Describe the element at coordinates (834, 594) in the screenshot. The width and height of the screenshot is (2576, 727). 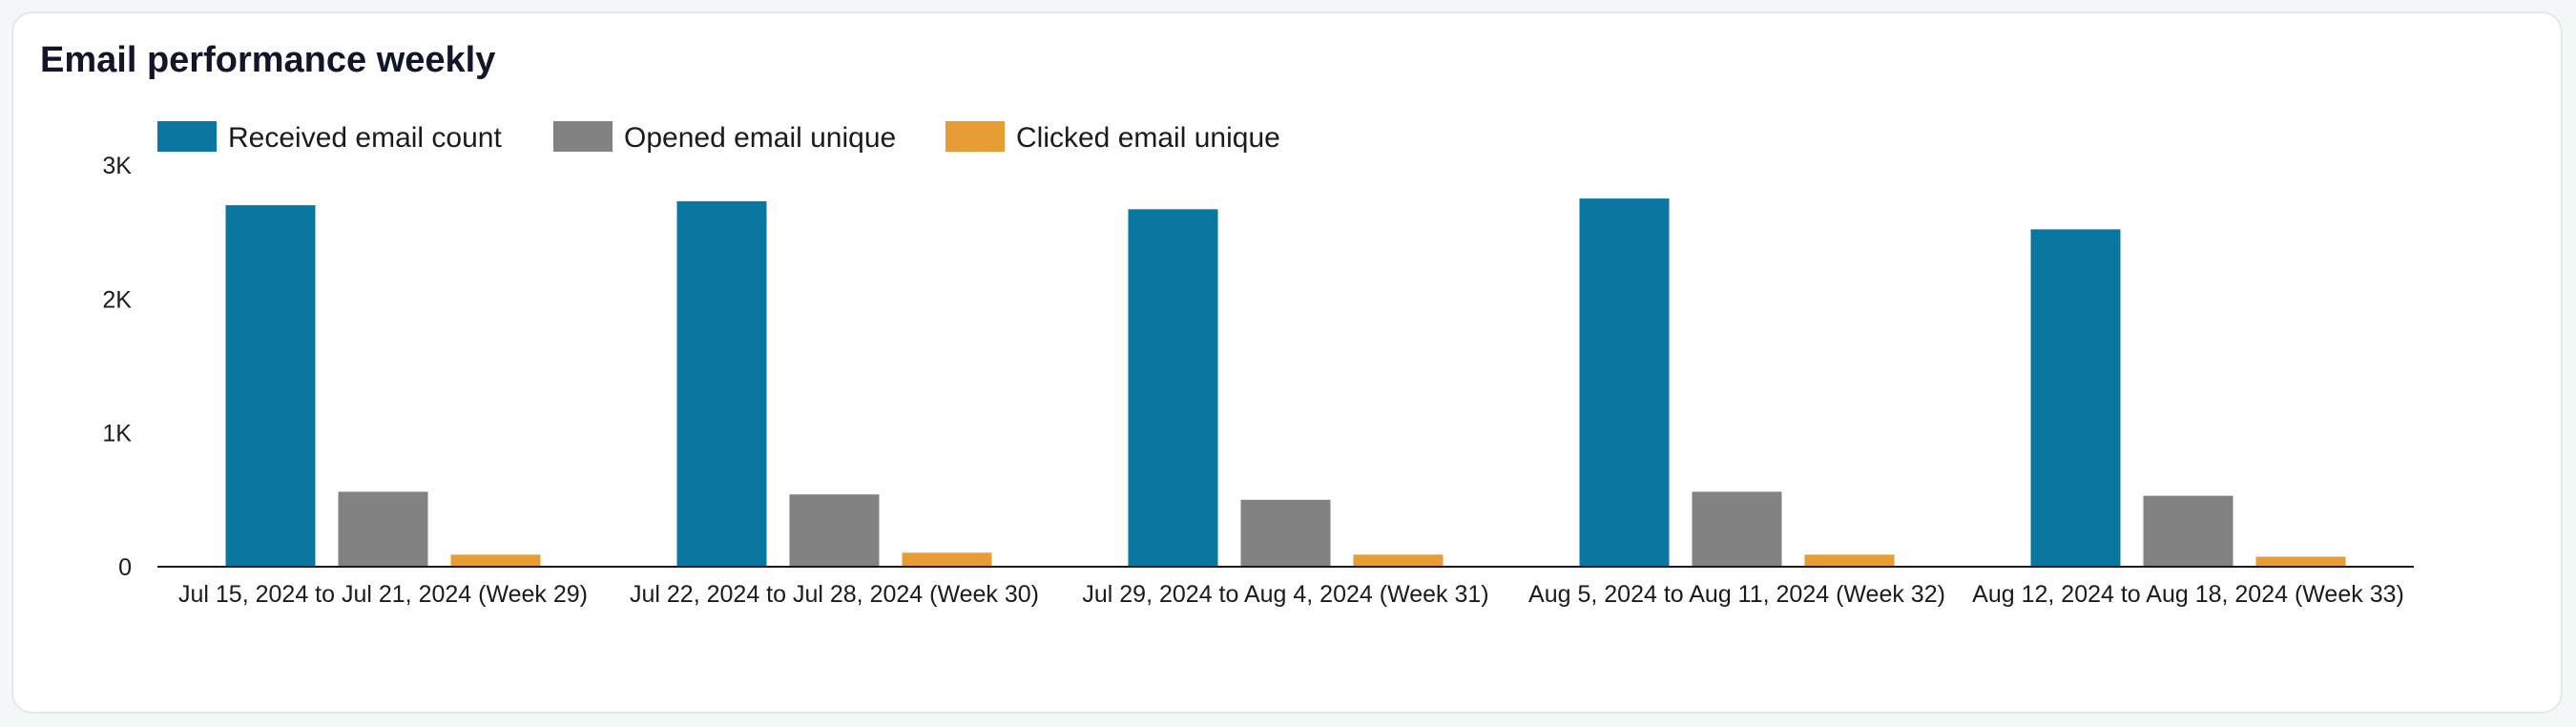
I see `x-tick-label: Jul 22, 2024 to Jul 28, 2024 (Week 30)` at that location.